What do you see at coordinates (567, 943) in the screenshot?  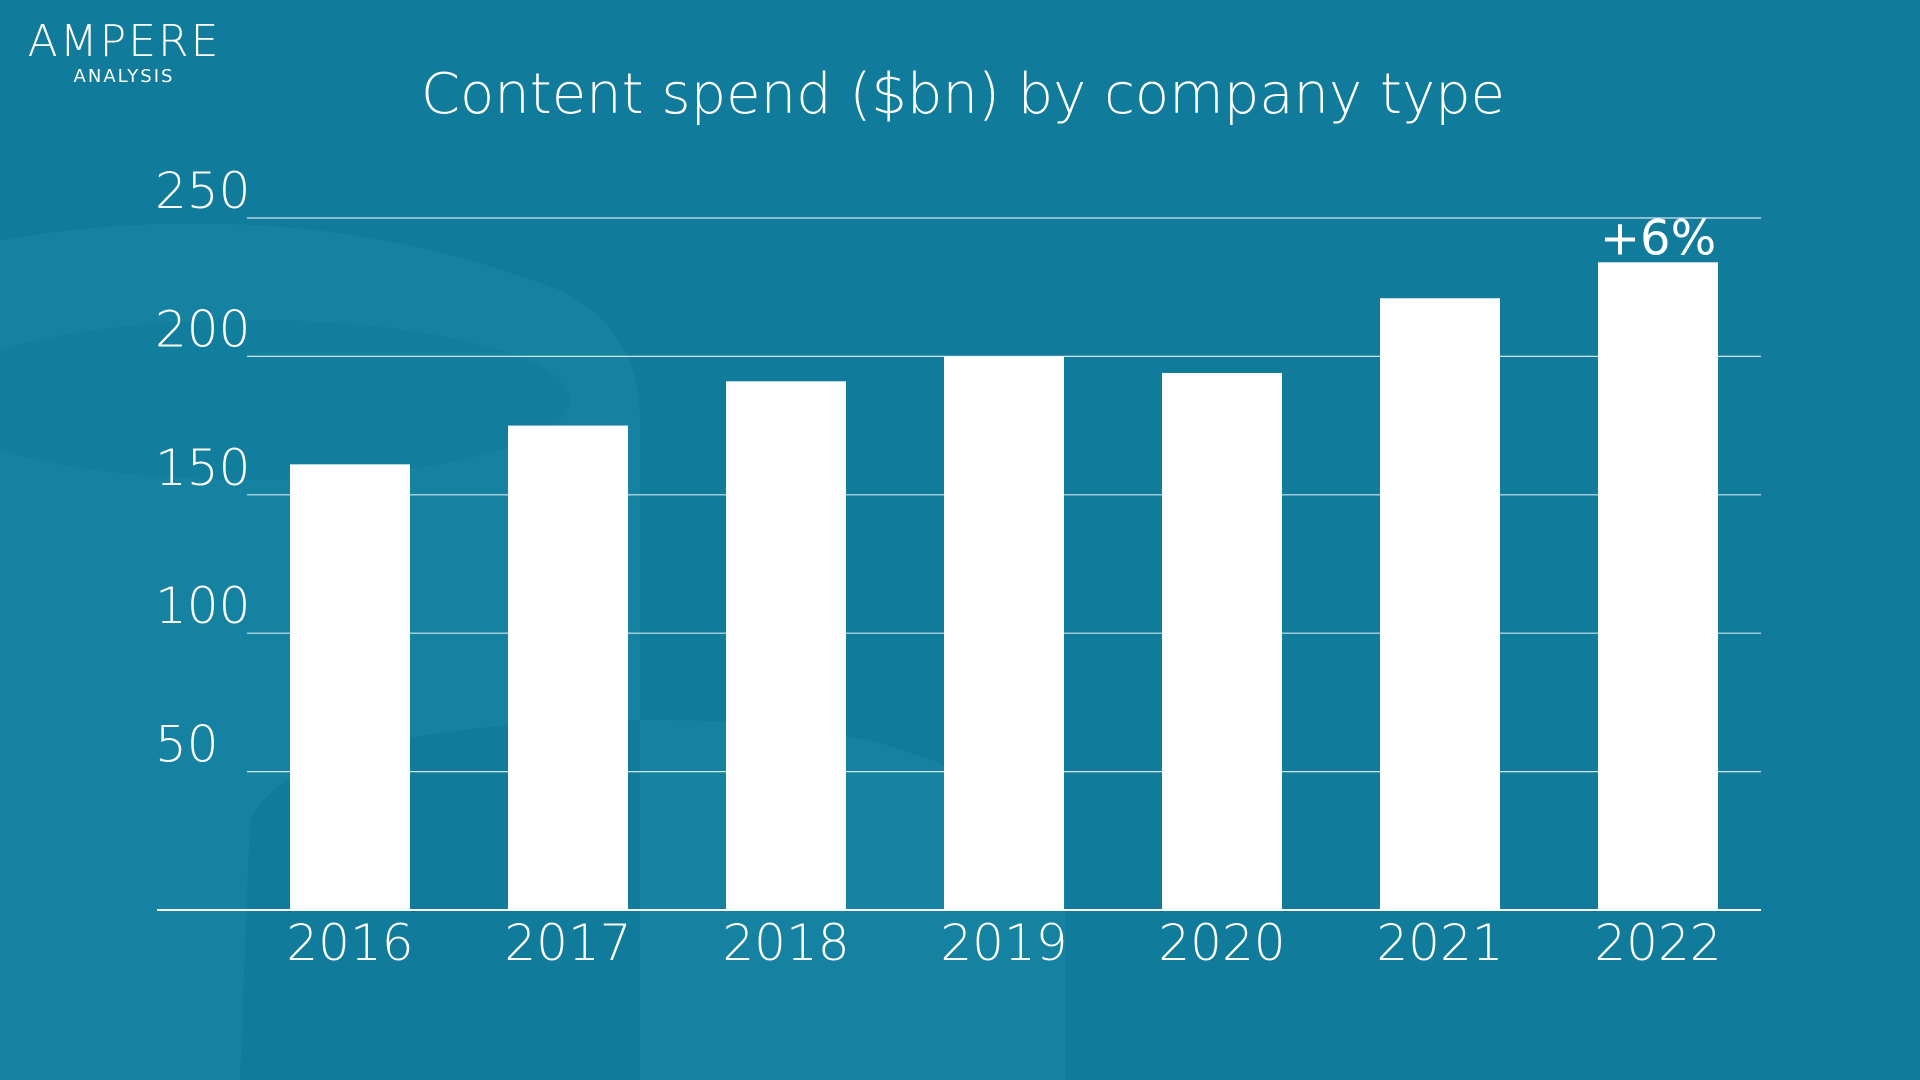 I see `x-tick-label: 2017` at bounding box center [567, 943].